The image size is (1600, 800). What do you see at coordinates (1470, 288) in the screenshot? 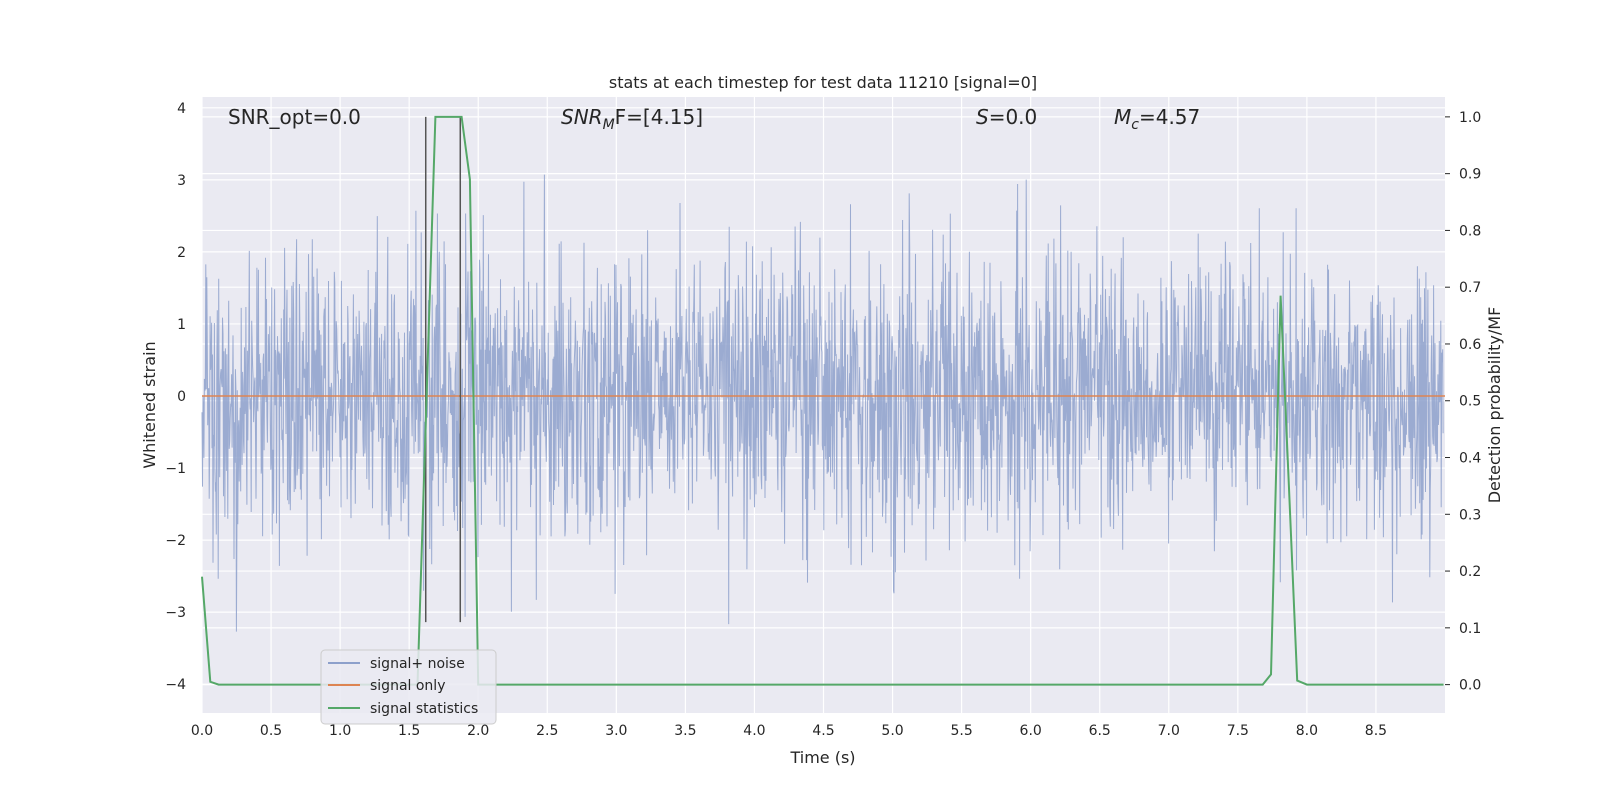
I see `y2-tick-label: 0.7` at bounding box center [1470, 288].